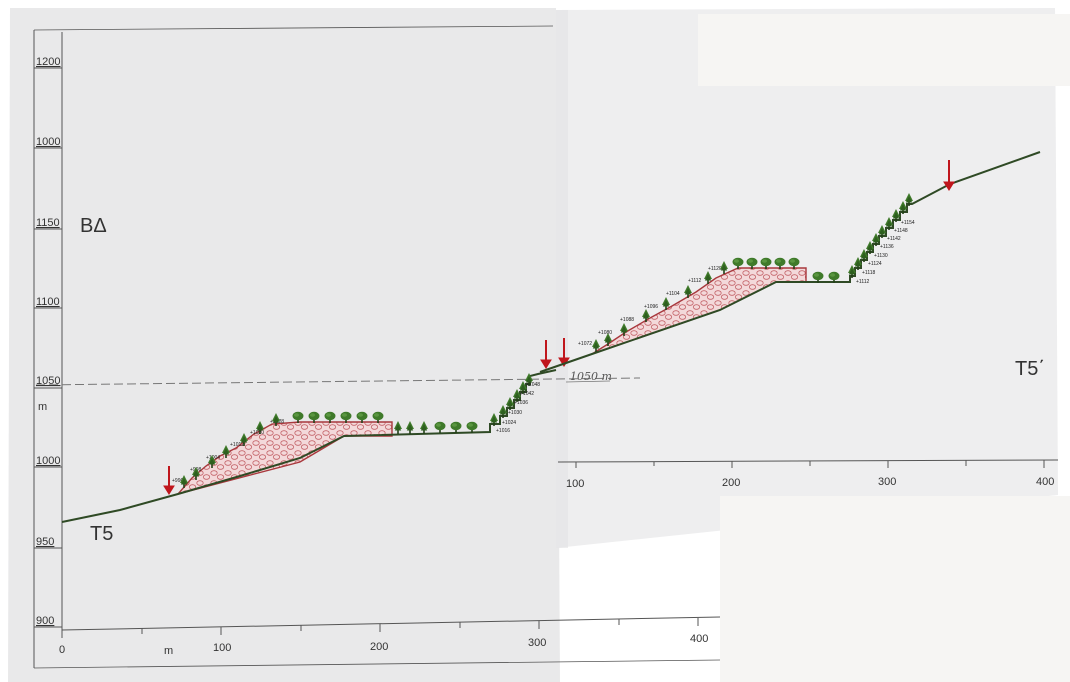 This screenshot has width=1070, height=682. I want to click on level-label-right-14: +1154, so click(908, 223).